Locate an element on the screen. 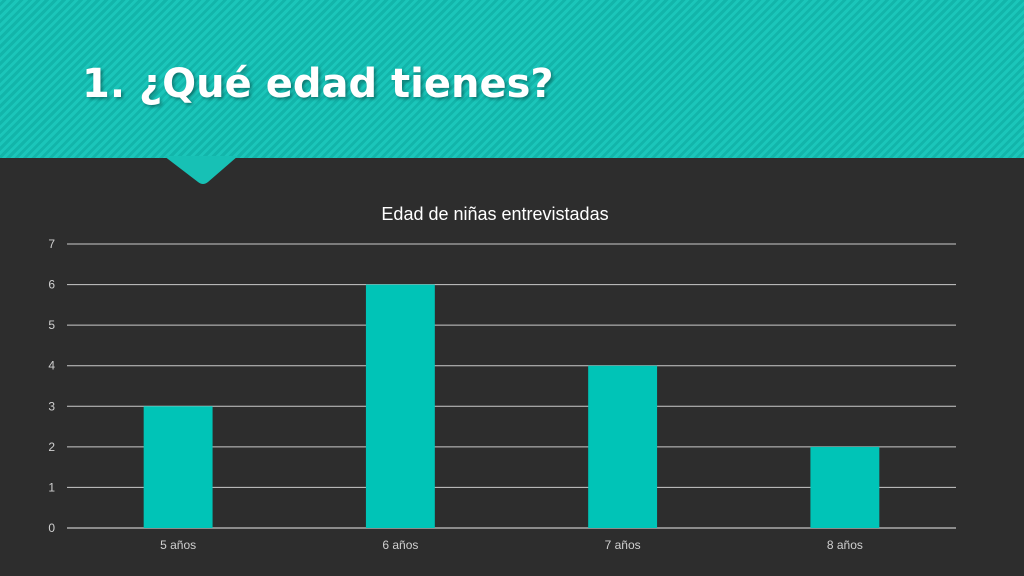  y-tick-label: 2 is located at coordinates (51, 447).